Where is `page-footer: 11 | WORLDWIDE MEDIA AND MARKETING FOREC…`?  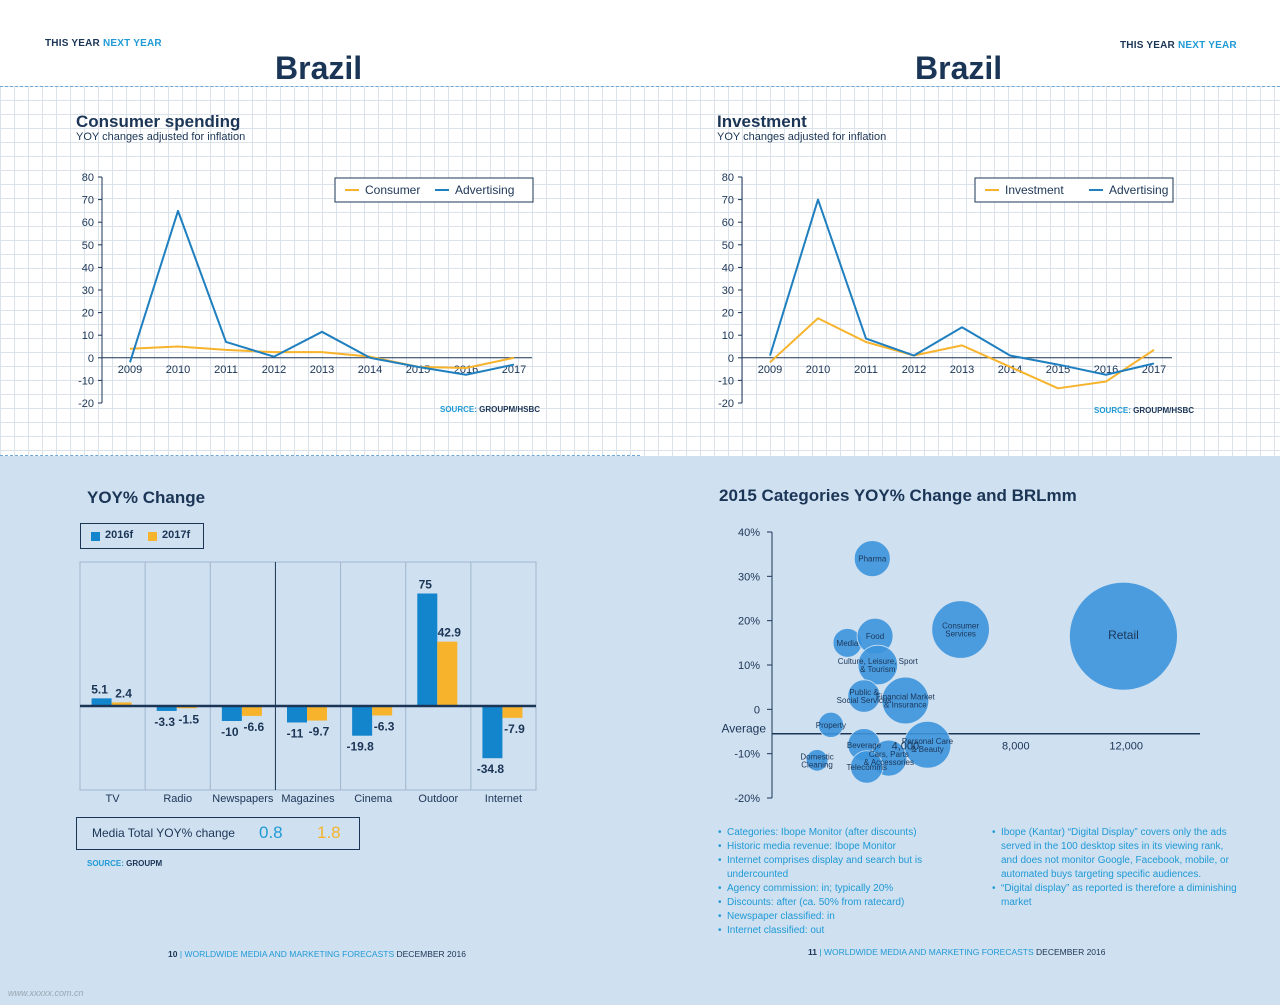 page-footer: 11 | WORLDWIDE MEDIA AND MARKETING FOREC… is located at coordinates (957, 952).